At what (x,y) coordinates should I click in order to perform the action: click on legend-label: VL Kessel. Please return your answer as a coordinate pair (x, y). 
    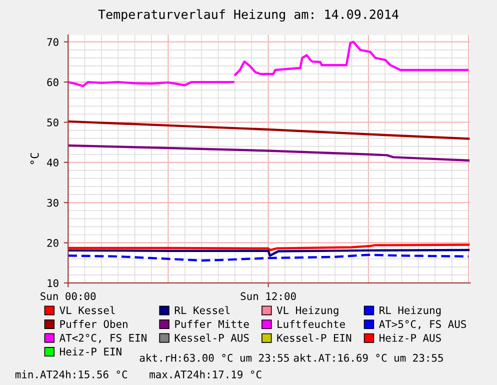
    Looking at the image, I should click on (87, 310).